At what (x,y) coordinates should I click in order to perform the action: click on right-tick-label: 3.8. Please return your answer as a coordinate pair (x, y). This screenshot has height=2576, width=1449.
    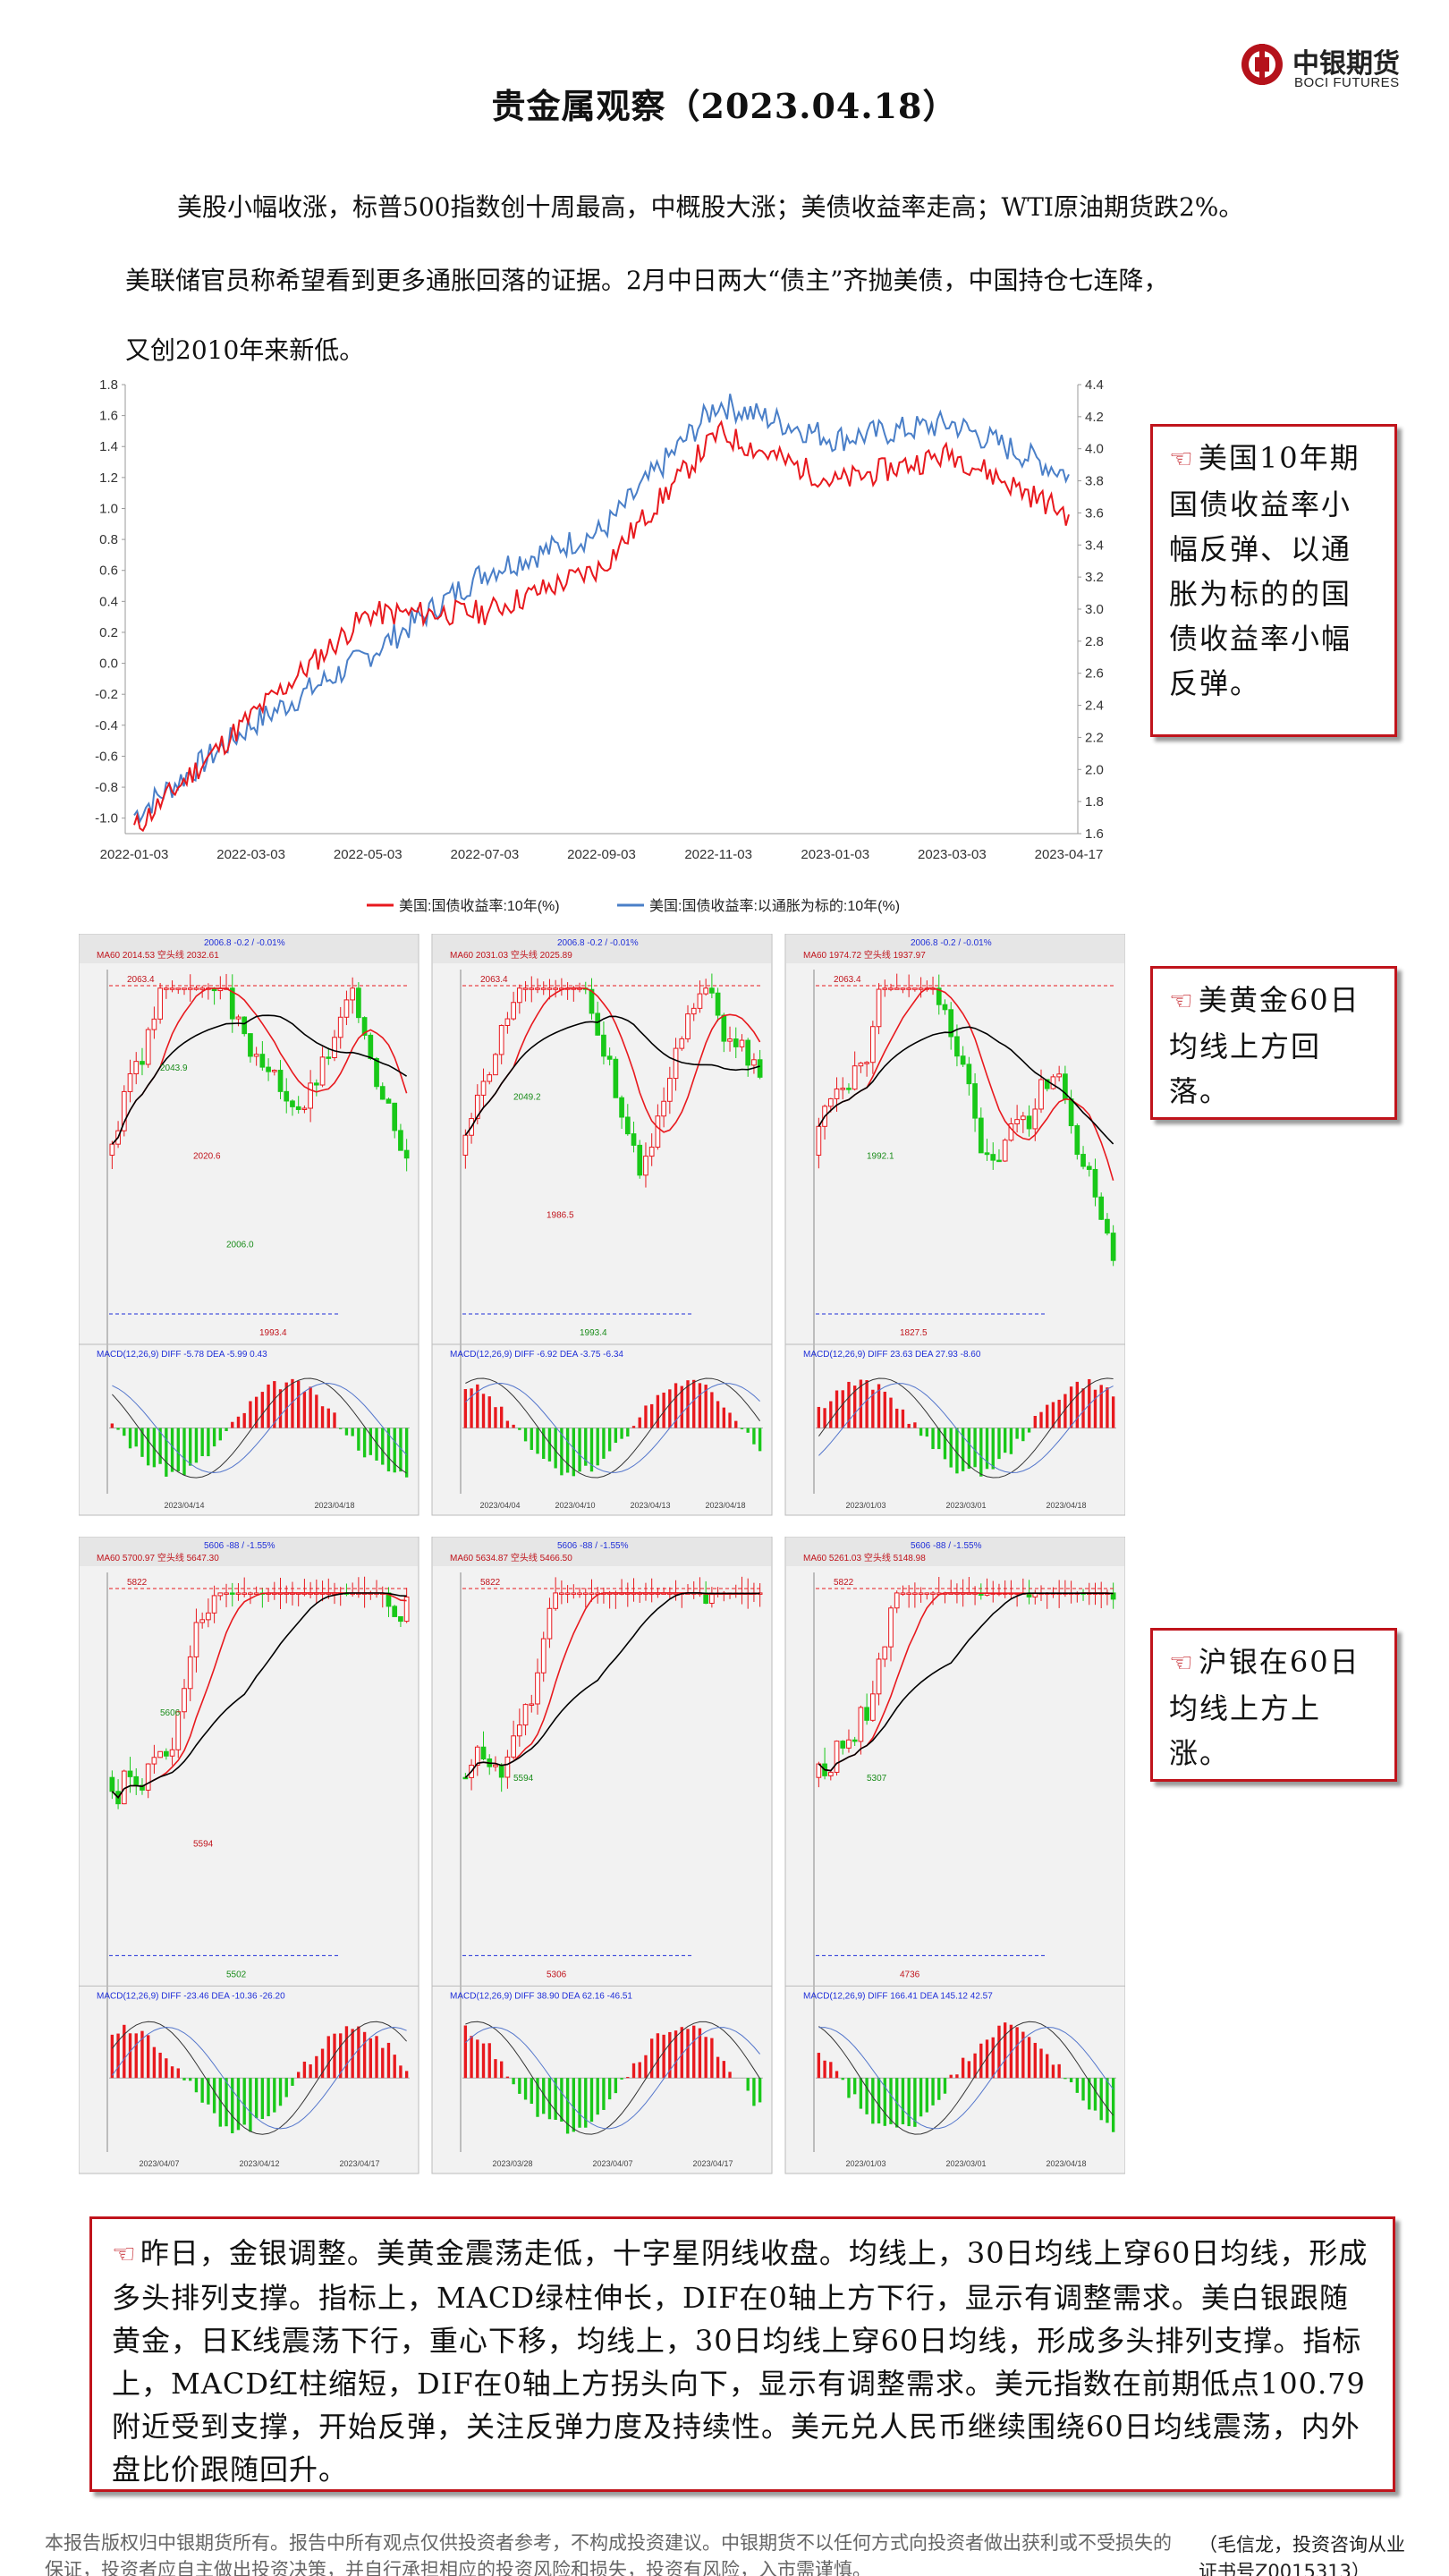
    Looking at the image, I should click on (1094, 481).